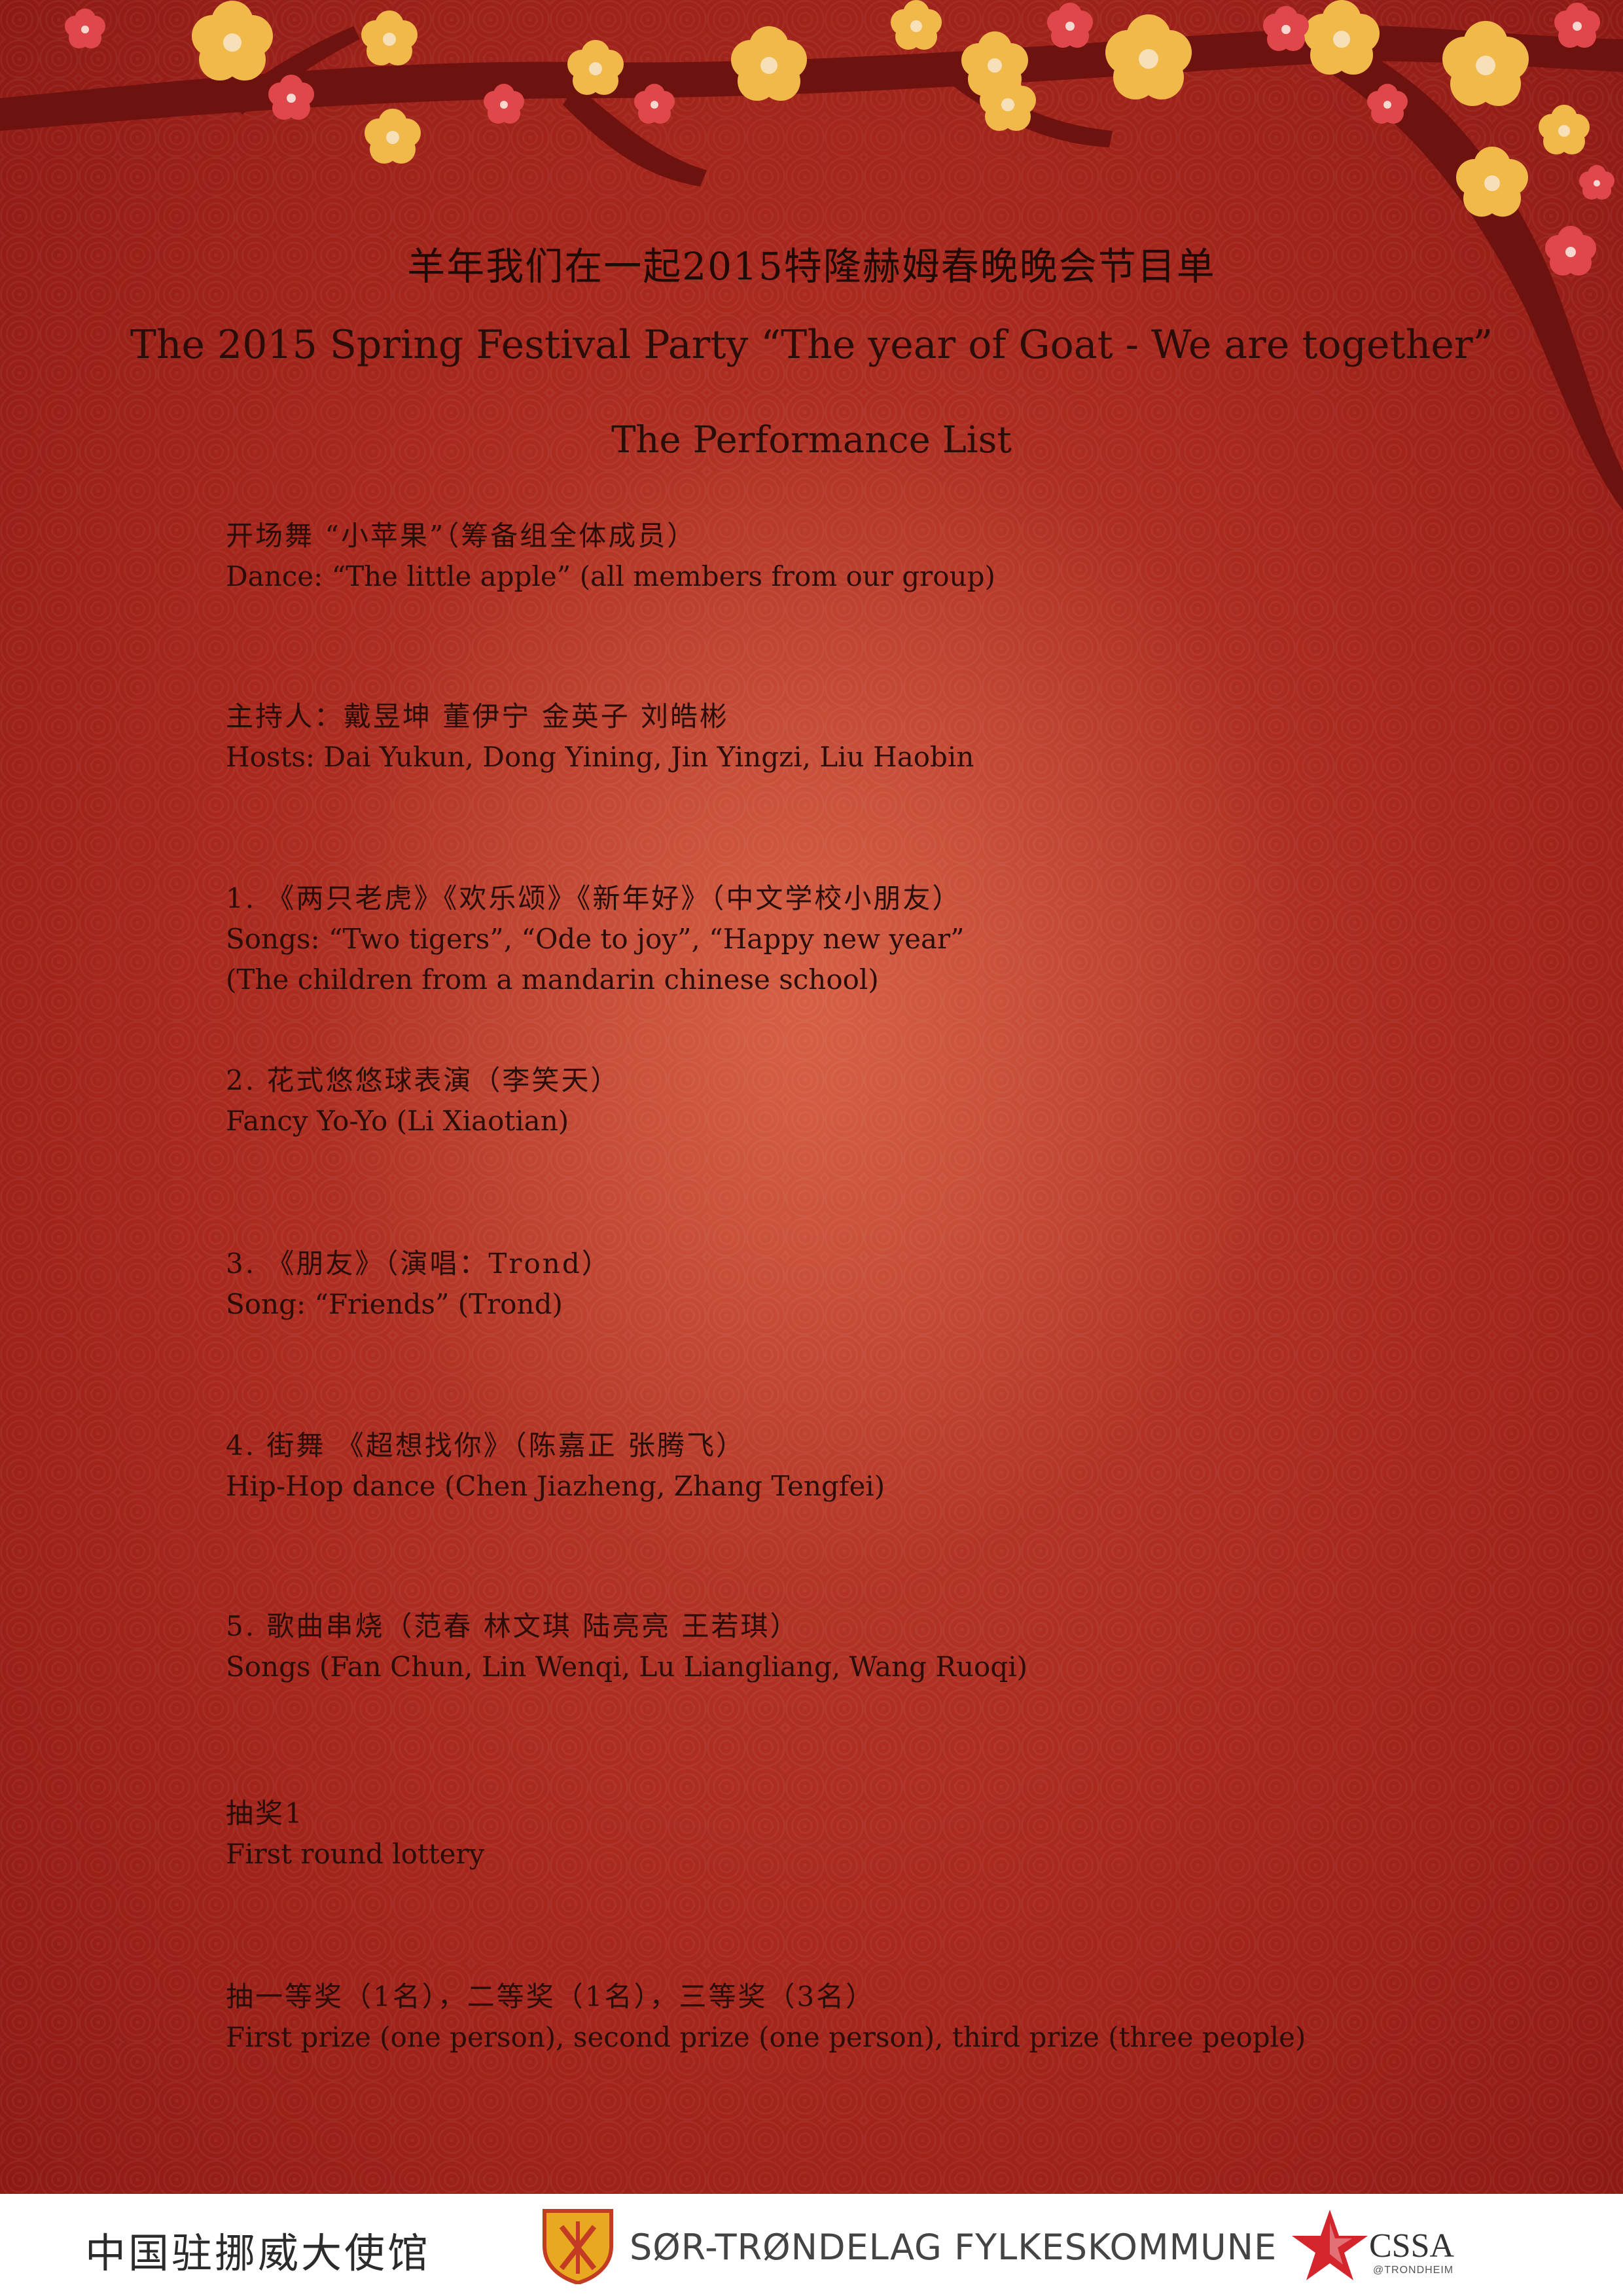  I want to click on embassy-logo-text: 中国驻挪威大使馆, so click(258, 2253).